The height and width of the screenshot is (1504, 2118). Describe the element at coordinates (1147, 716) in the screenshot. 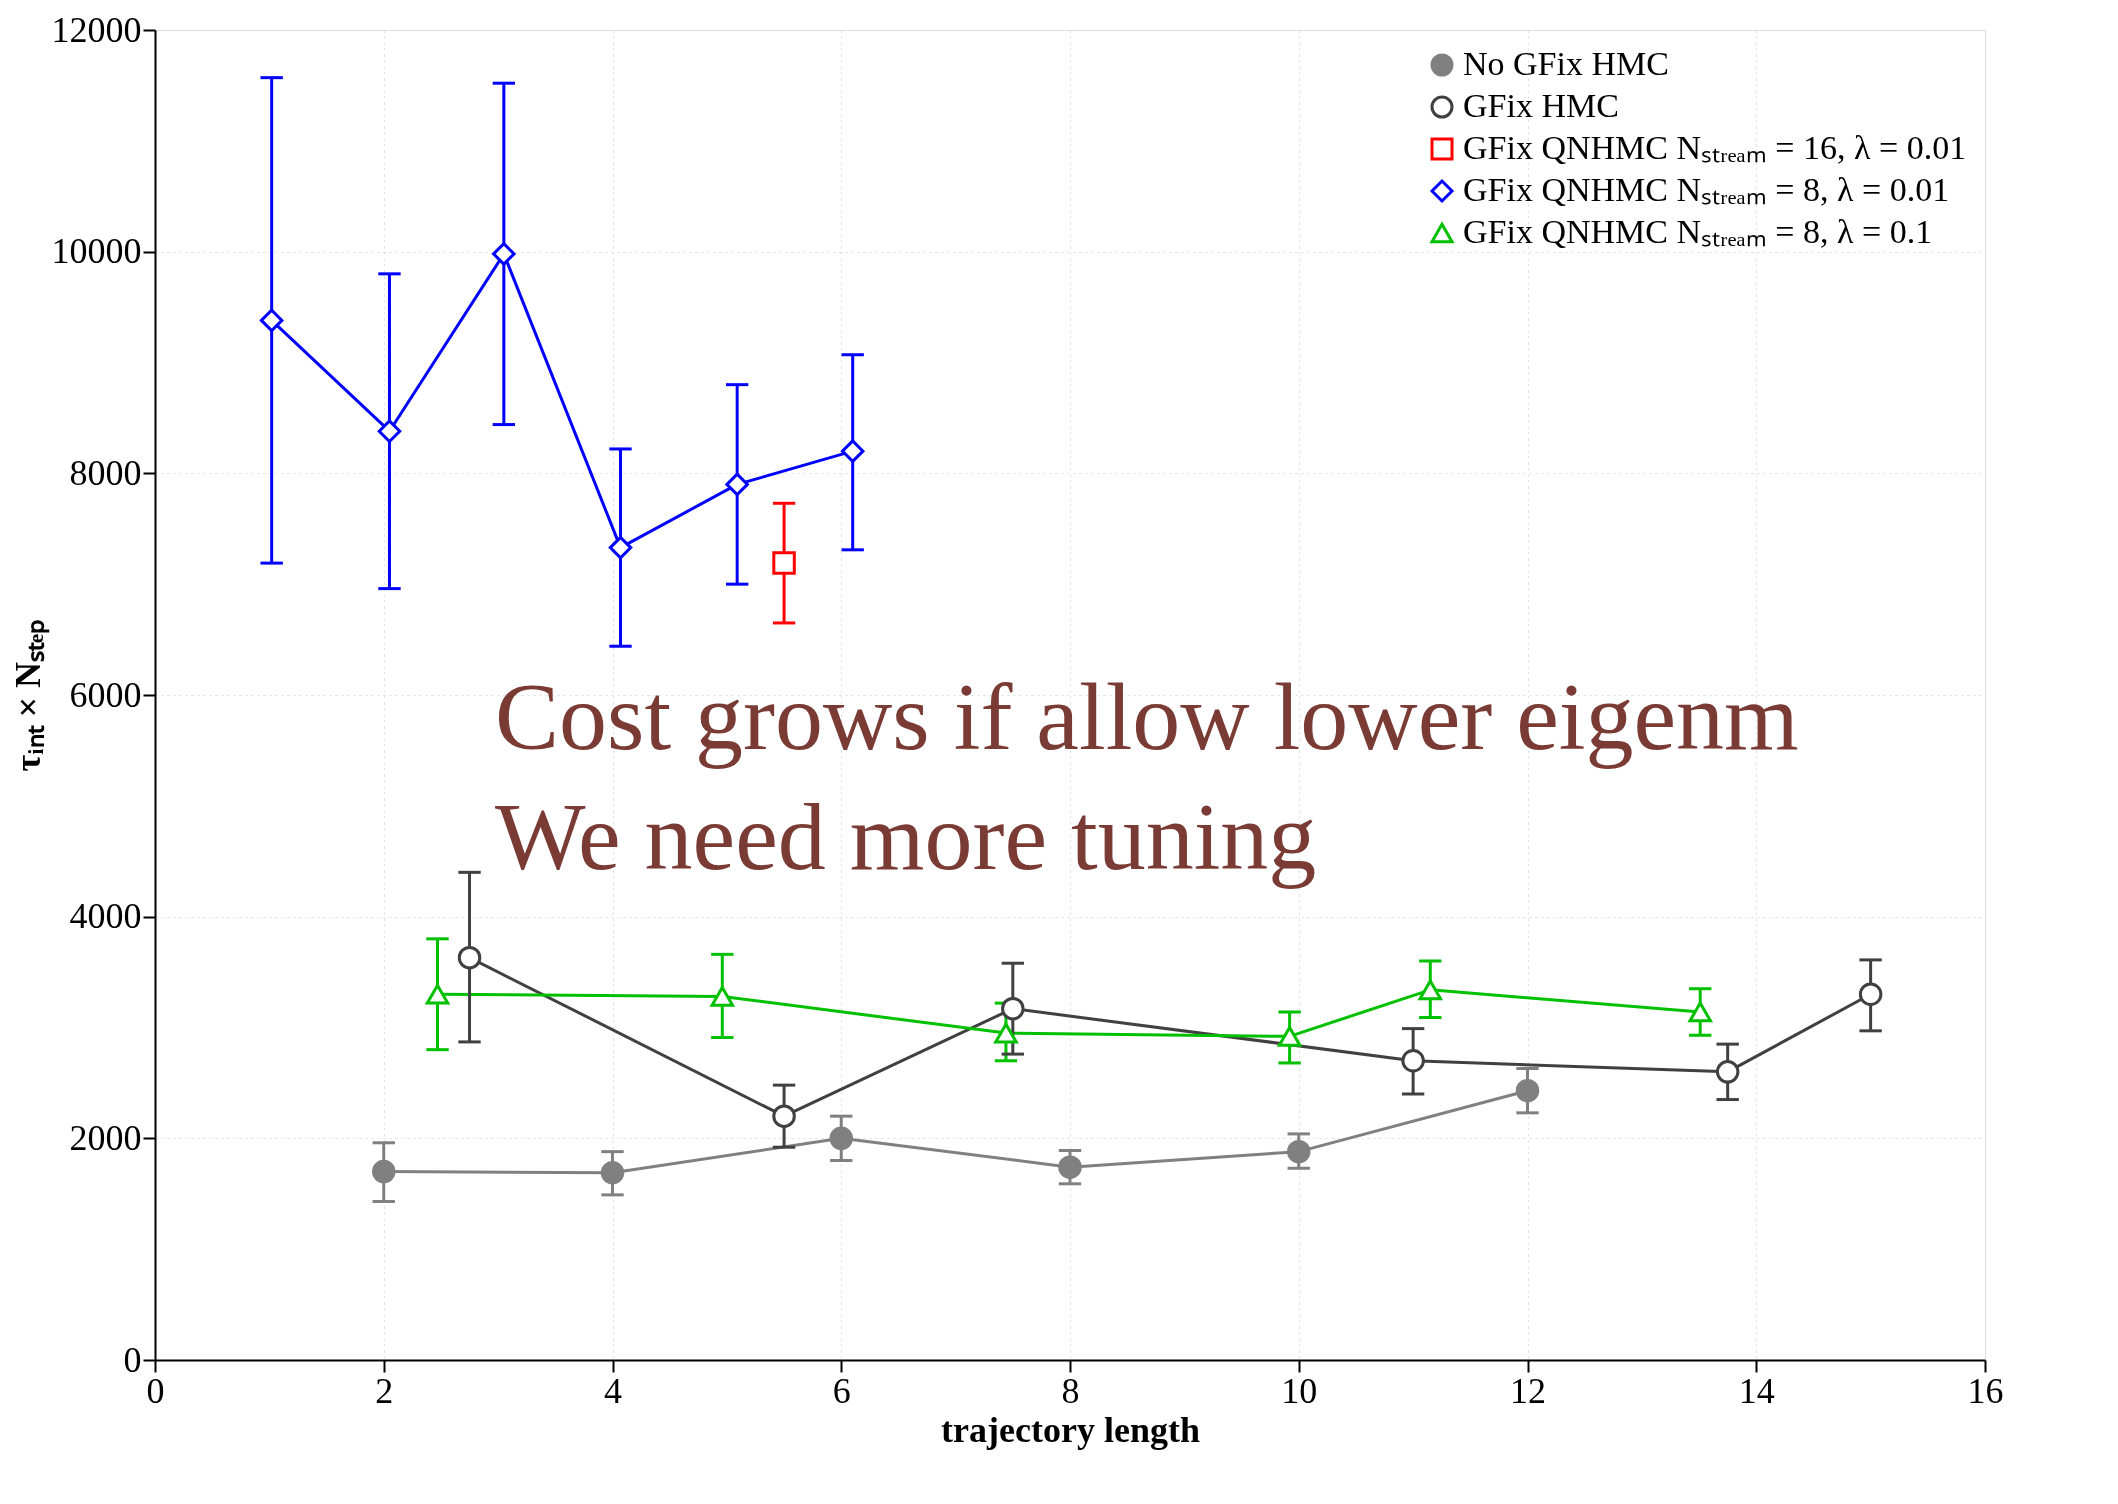

I see `annotation: Cost grows if allow lower eigenm` at that location.